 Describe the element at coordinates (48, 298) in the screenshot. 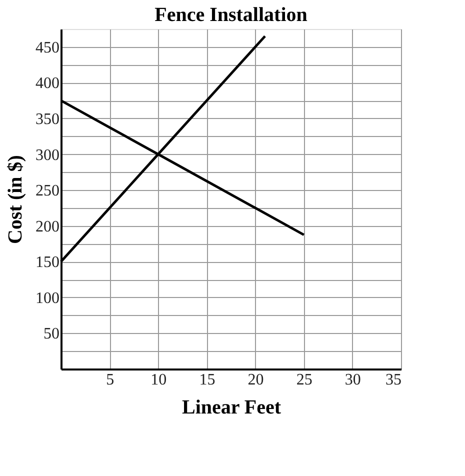

I see `y-tick-label: 100` at that location.